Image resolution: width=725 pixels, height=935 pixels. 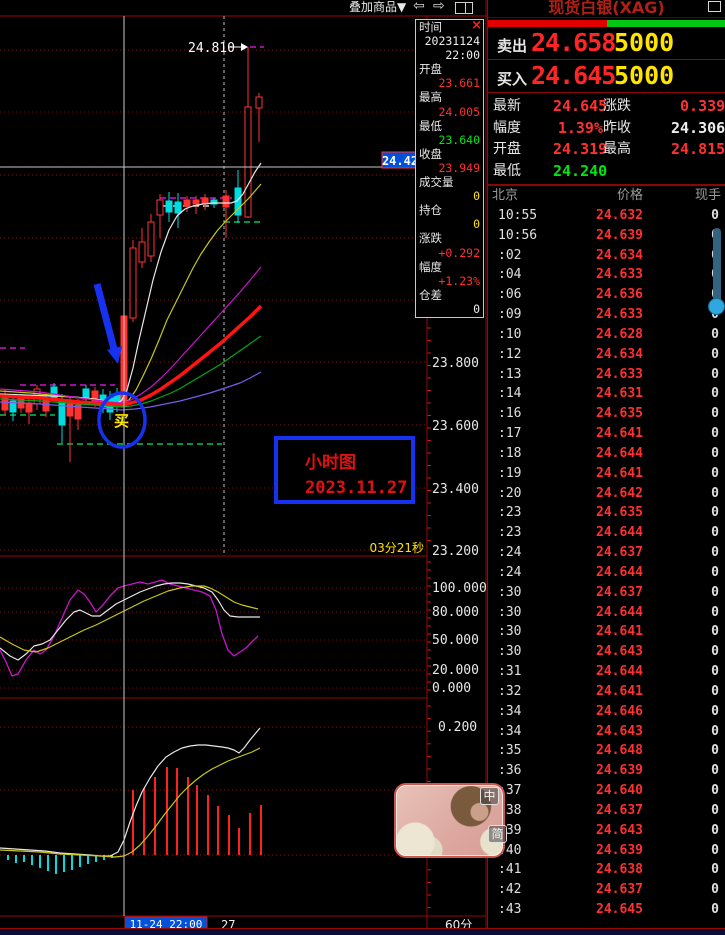 What do you see at coordinates (608, 592) in the screenshot?
I see `tape-row: :30 24.637 0` at bounding box center [608, 592].